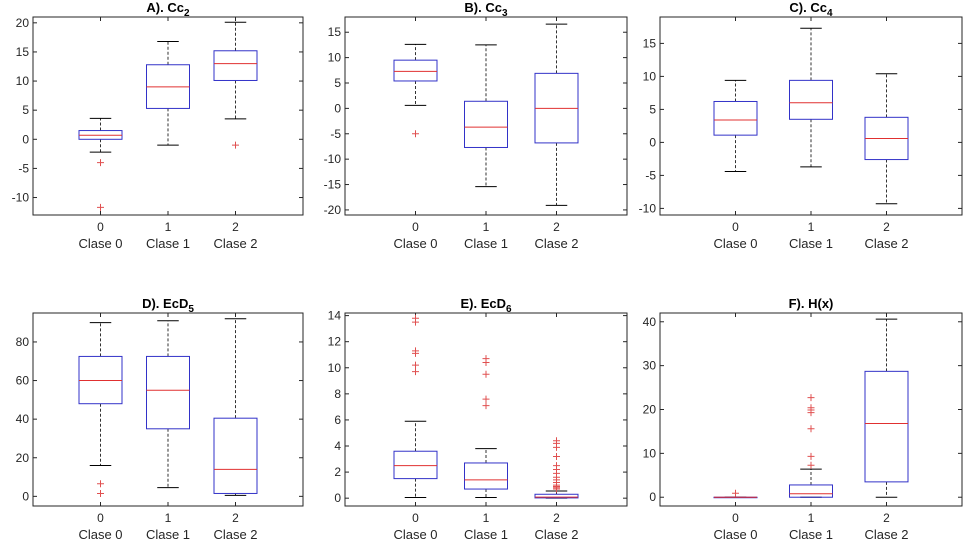 The image size is (970, 544). Describe the element at coordinates (23, 168) in the screenshot. I see `panel-a-ytick-label: -5` at that location.